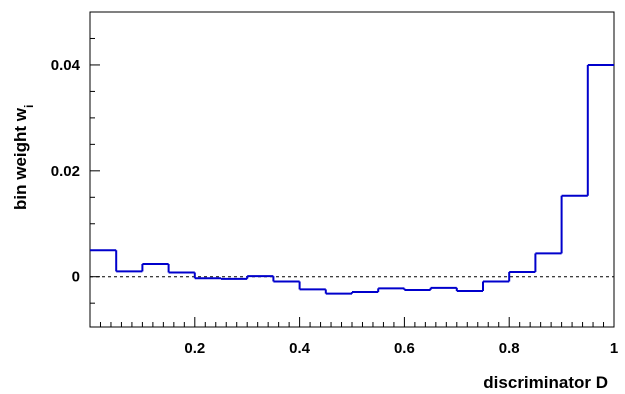  I want to click on y-tick-label: 0.04, so click(66, 65).